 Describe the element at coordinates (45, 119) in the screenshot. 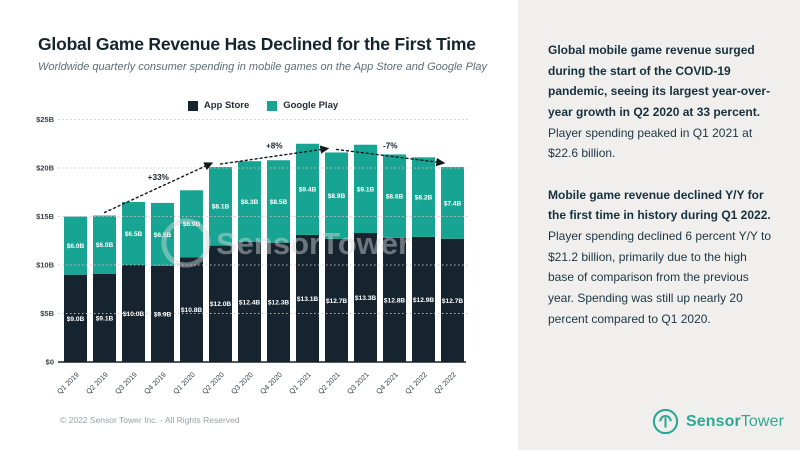

I see `y-axis-tick-label: $25B` at that location.